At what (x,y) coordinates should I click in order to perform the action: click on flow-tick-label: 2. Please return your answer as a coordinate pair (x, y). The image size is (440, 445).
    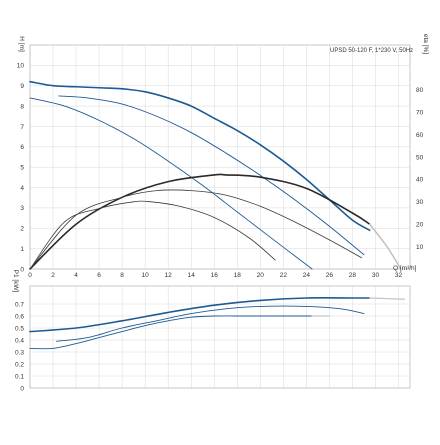
    Looking at the image, I should click on (53, 275).